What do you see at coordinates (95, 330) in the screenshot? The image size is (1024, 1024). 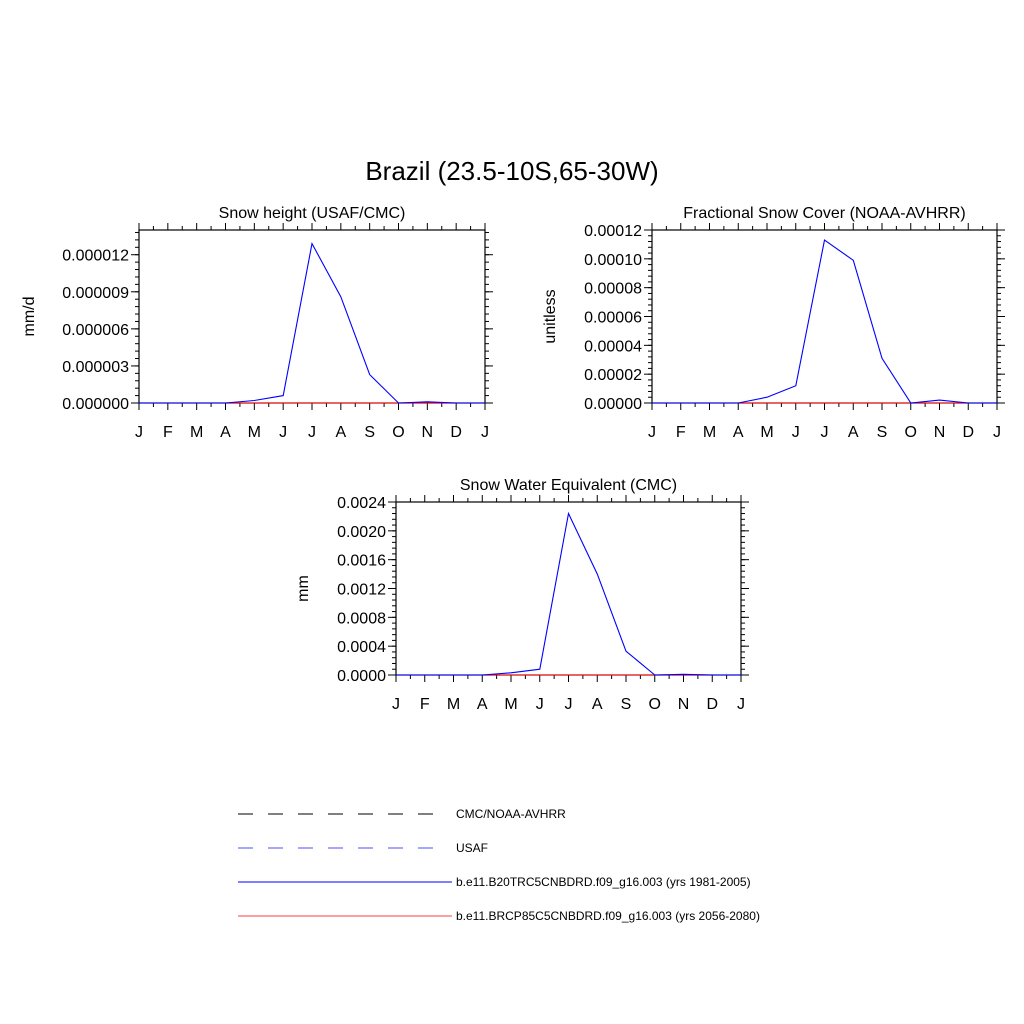 I see `y-tick-label: 0.000006` at bounding box center [95, 330].